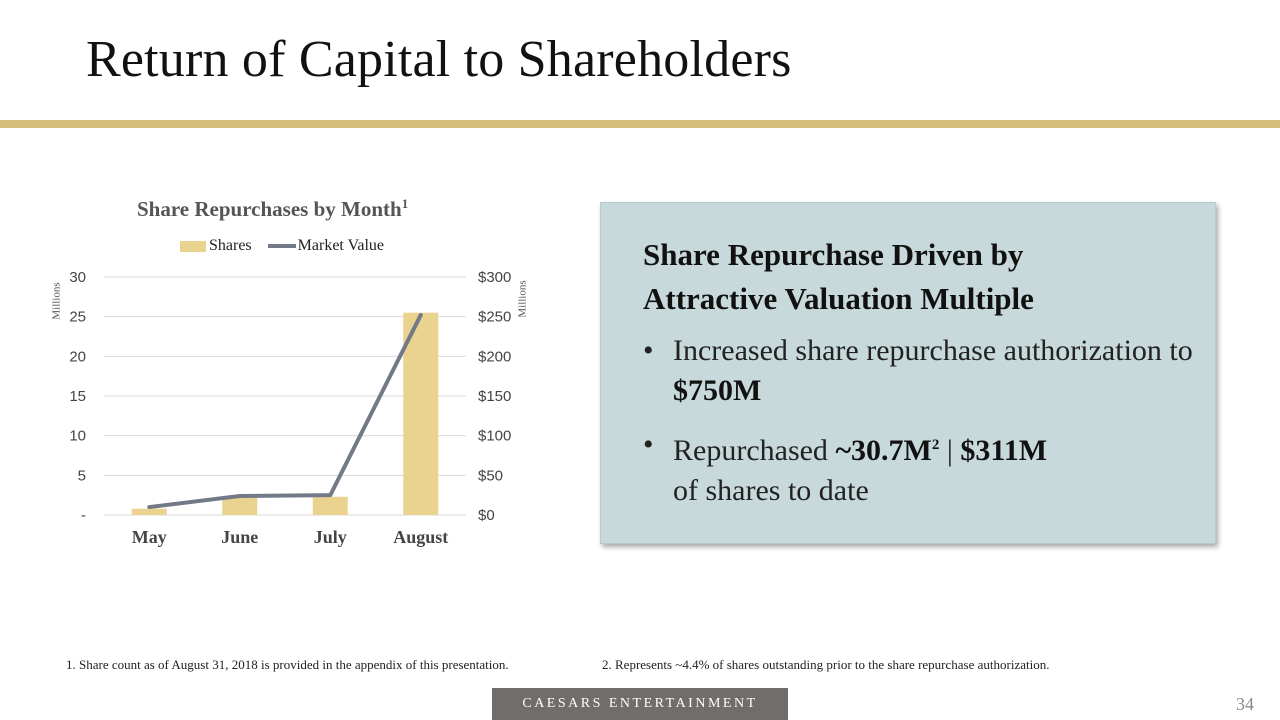 This screenshot has width=1280, height=720. What do you see at coordinates (149, 537) in the screenshot?
I see `x-axis-category-label: May` at bounding box center [149, 537].